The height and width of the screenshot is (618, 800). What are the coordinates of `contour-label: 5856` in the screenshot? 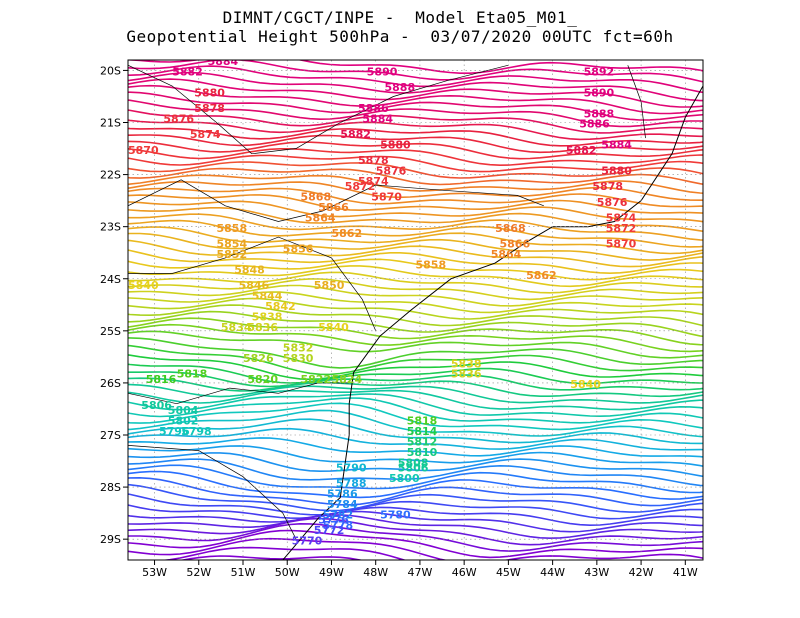 It's located at (298, 249).